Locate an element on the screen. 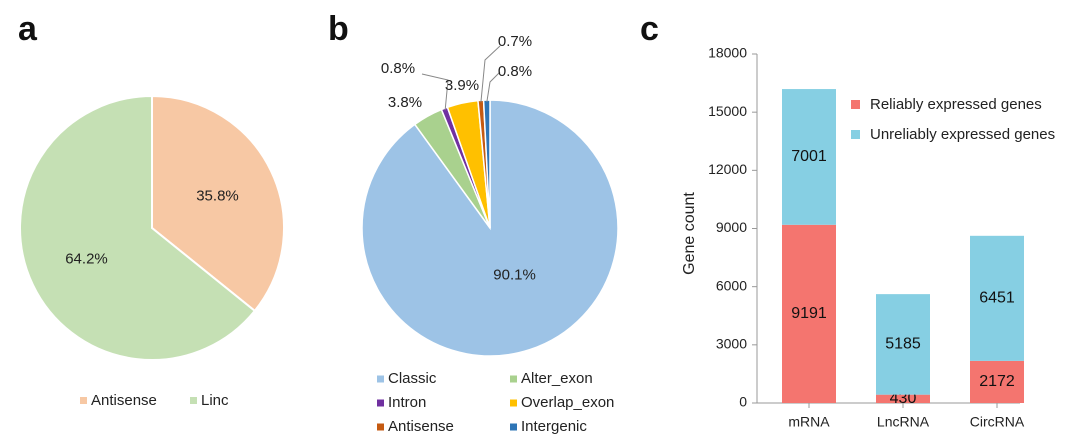 This screenshot has height=438, width=1080. slice-label-antisense: 0.7% is located at coordinates (515, 41).